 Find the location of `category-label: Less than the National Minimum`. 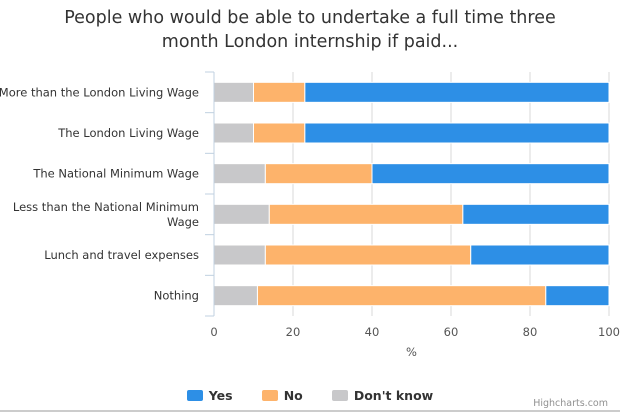

category-label: Less than the National Minimum is located at coordinates (106, 207).